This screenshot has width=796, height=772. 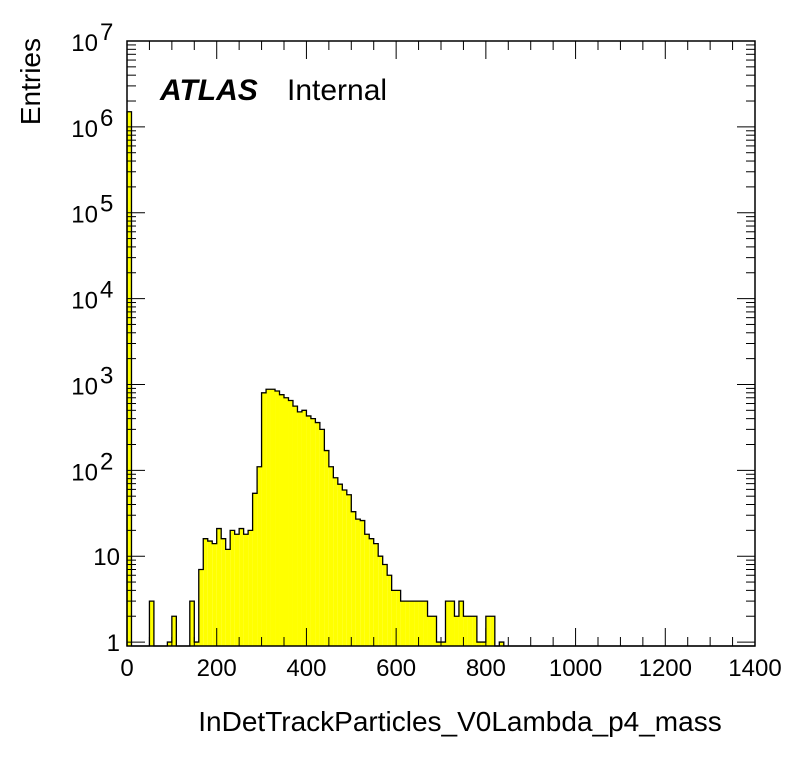 I want to click on x-tick-label: 400, so click(x=306, y=668).